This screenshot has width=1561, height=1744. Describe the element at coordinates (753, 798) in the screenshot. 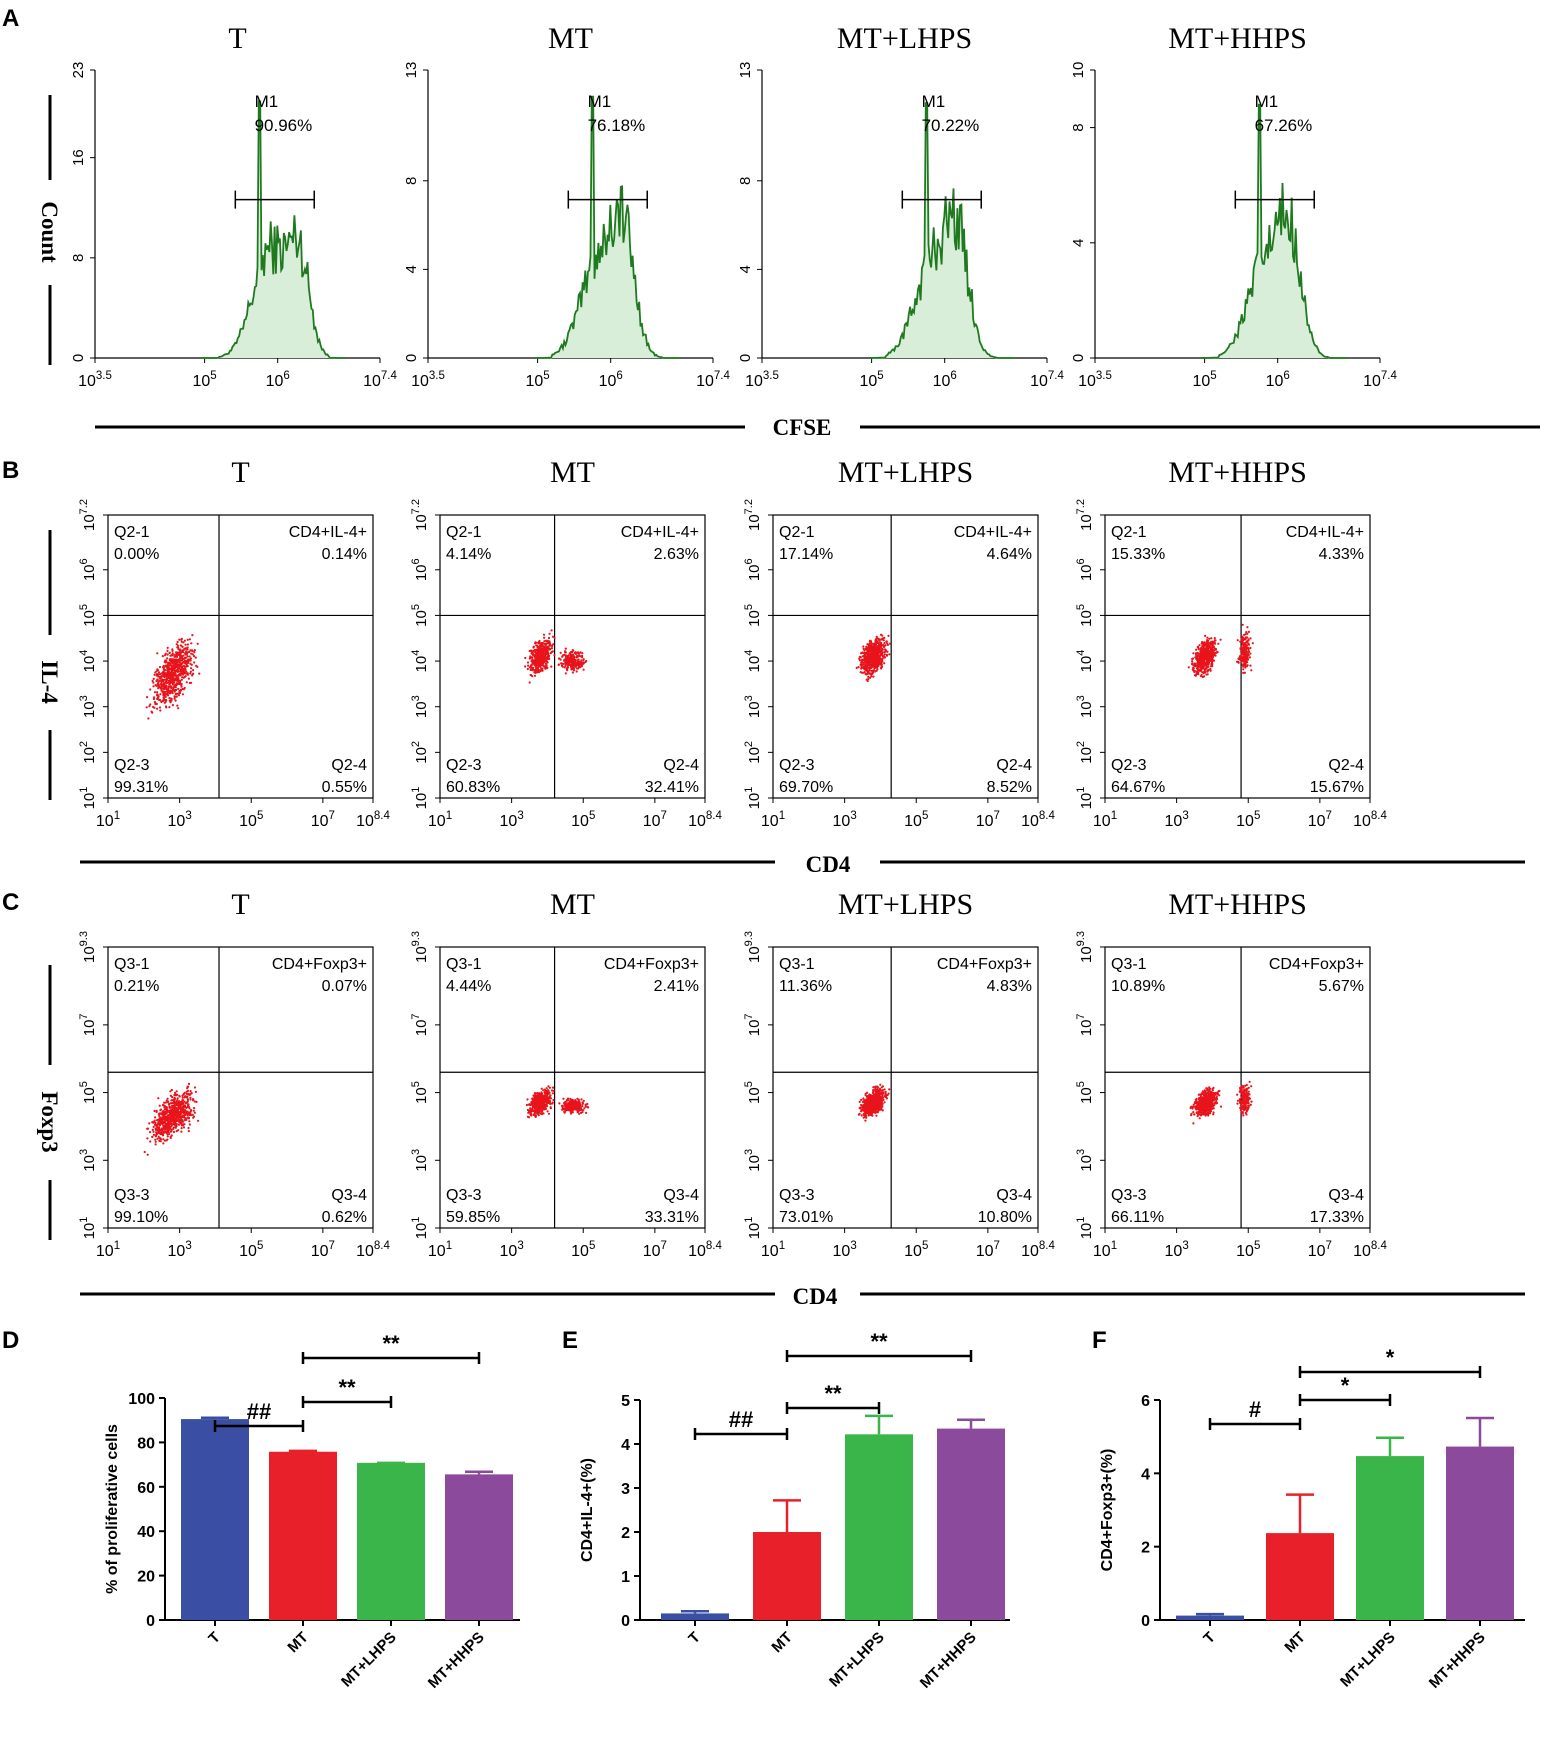

I see `y-tick-label: 10¹` at that location.